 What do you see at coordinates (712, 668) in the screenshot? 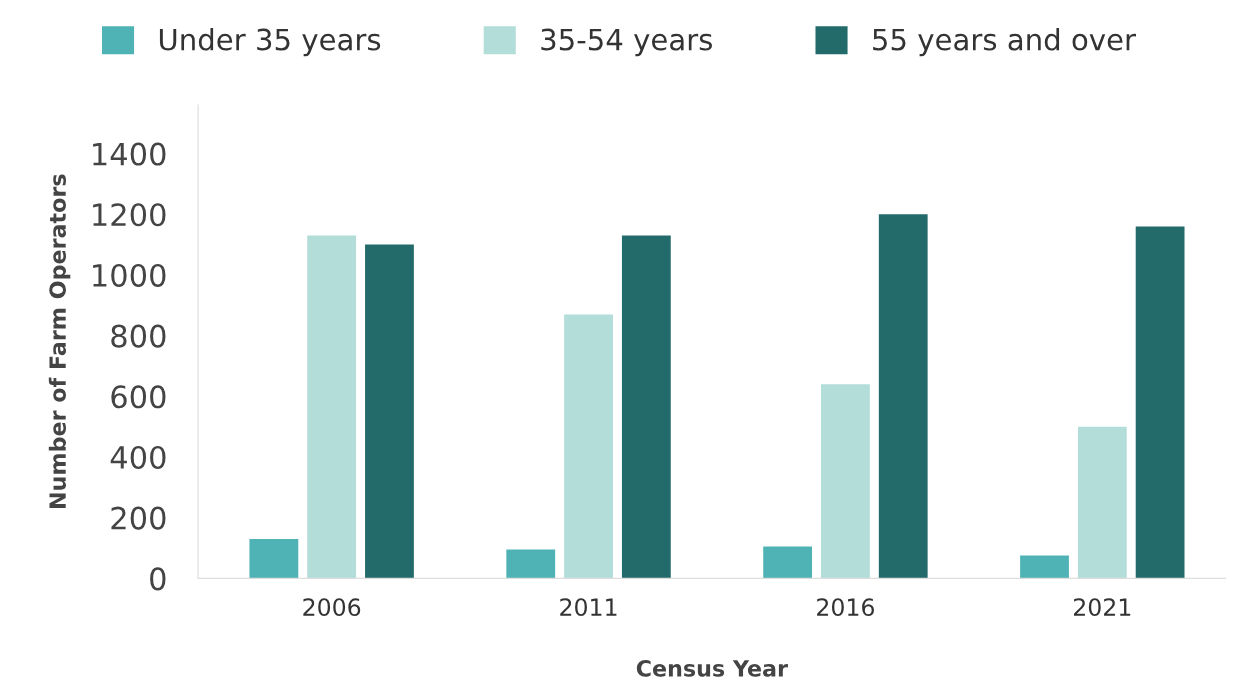
I see `x-axis-title: Census Year` at bounding box center [712, 668].